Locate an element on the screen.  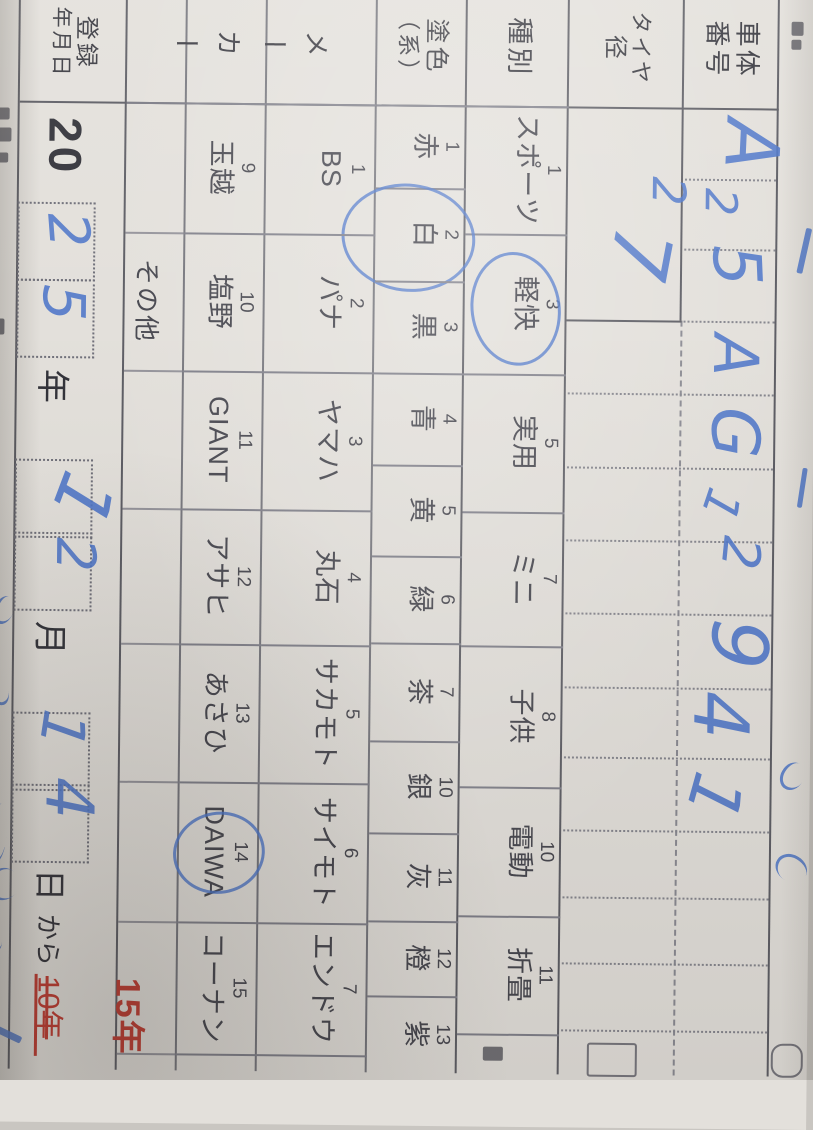
option-number: 3 is located at coordinates (355, 441).